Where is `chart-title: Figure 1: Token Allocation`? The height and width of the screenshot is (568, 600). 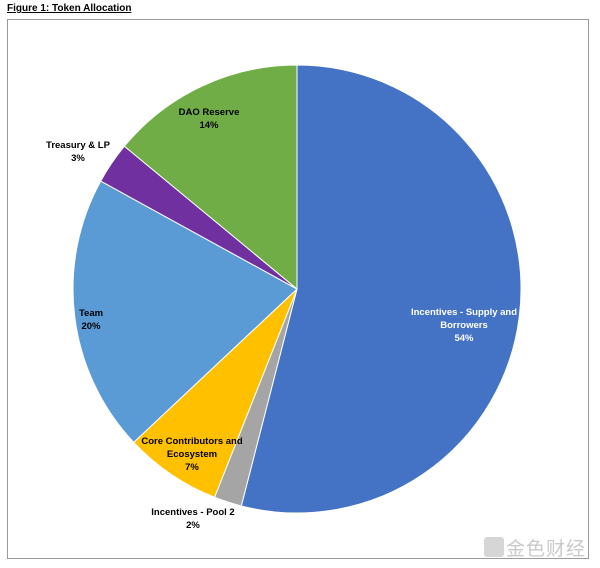 chart-title: Figure 1: Token Allocation is located at coordinates (69, 8).